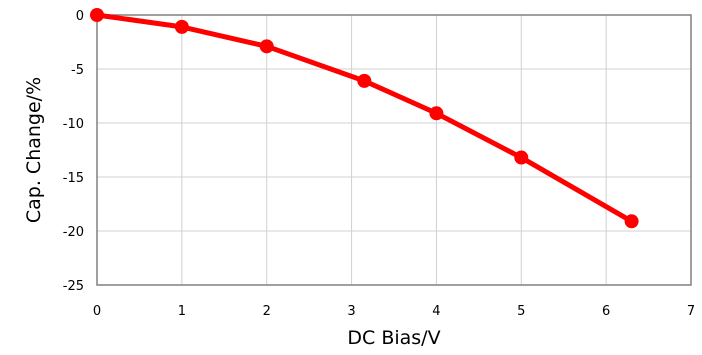  I want to click on y-tick-label: -5, so click(77, 70).